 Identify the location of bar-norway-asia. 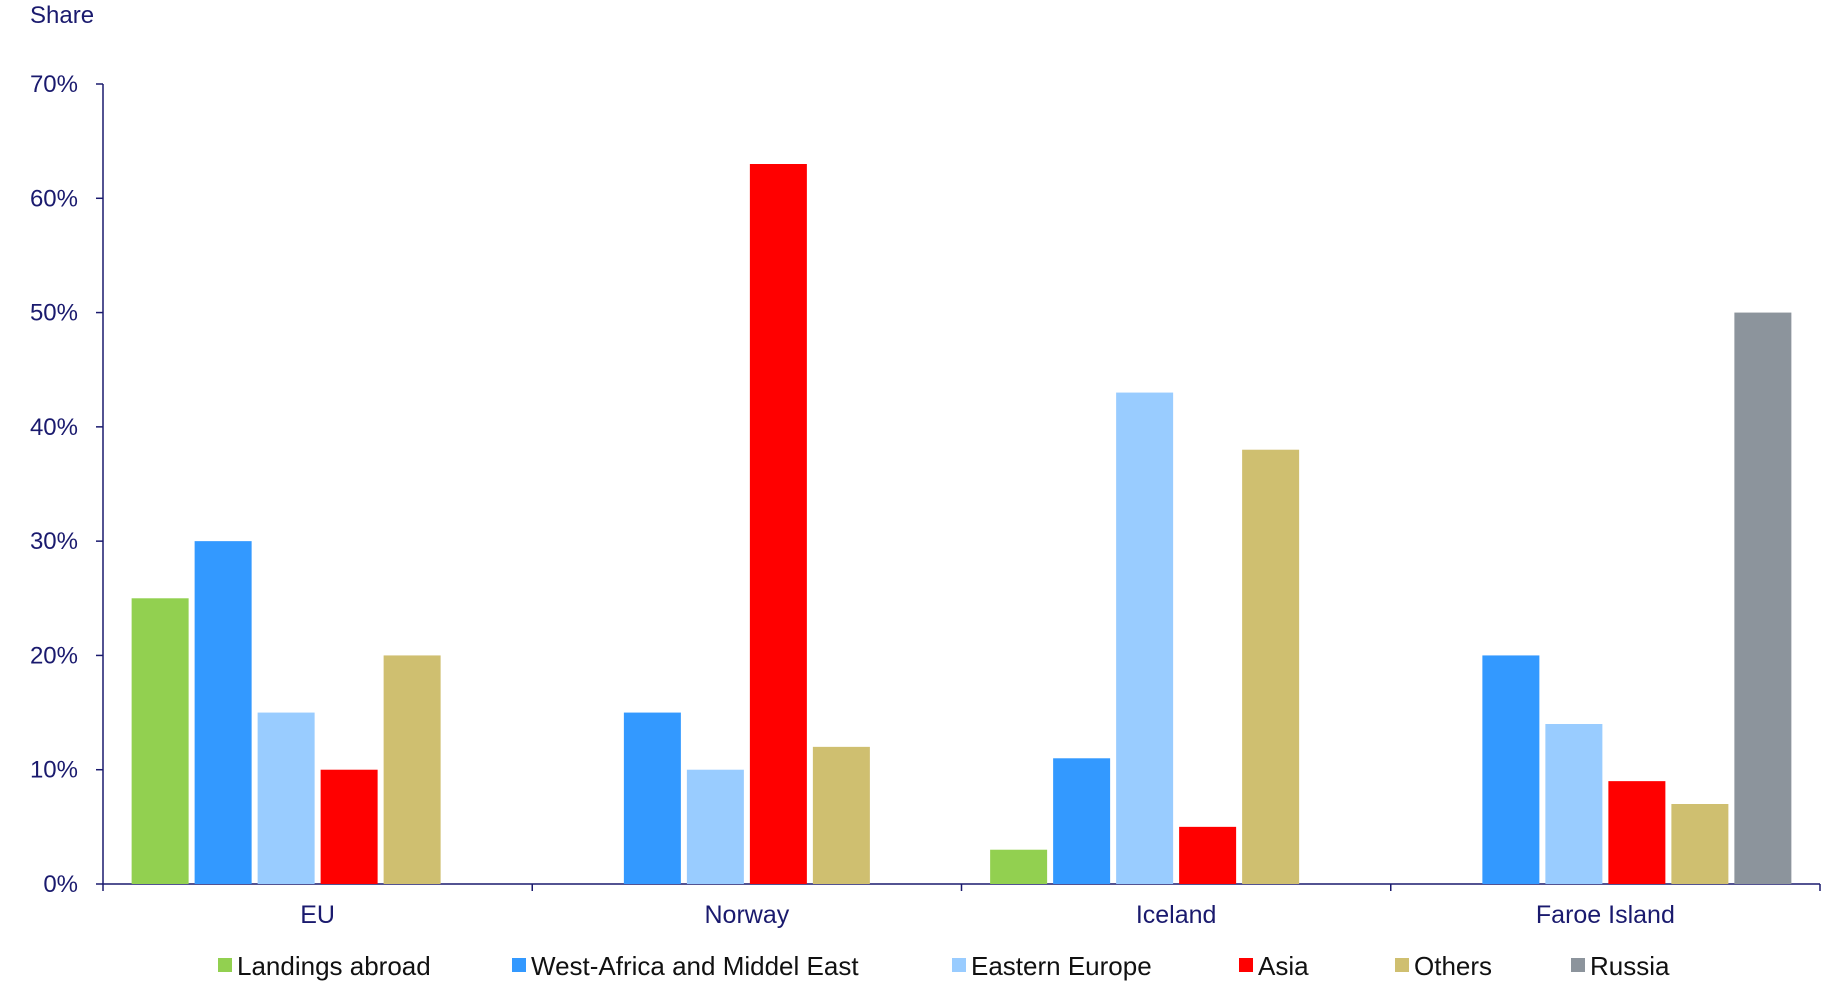
(778, 524).